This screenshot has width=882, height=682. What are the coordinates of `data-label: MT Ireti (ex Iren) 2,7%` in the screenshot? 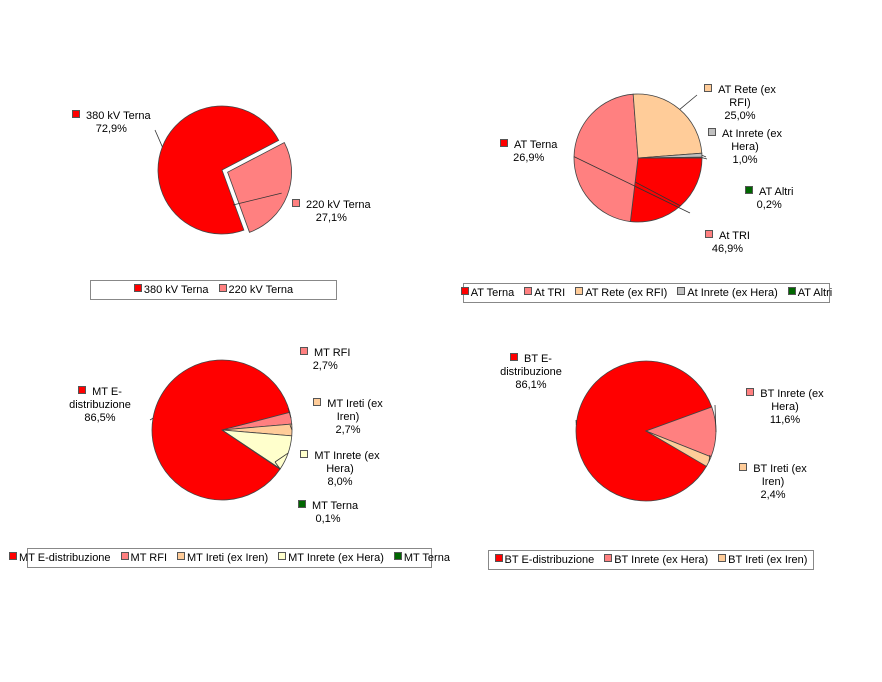 It's located at (348, 417).